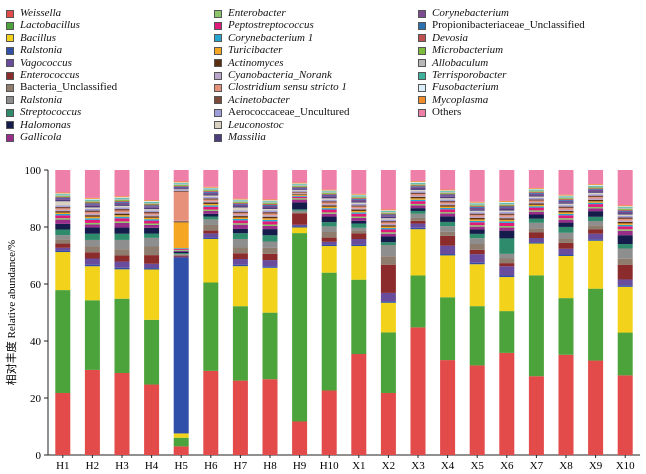 The height and width of the screenshot is (474, 646). What do you see at coordinates (477, 466) in the screenshot?
I see `x-tick-label: X5` at bounding box center [477, 466].